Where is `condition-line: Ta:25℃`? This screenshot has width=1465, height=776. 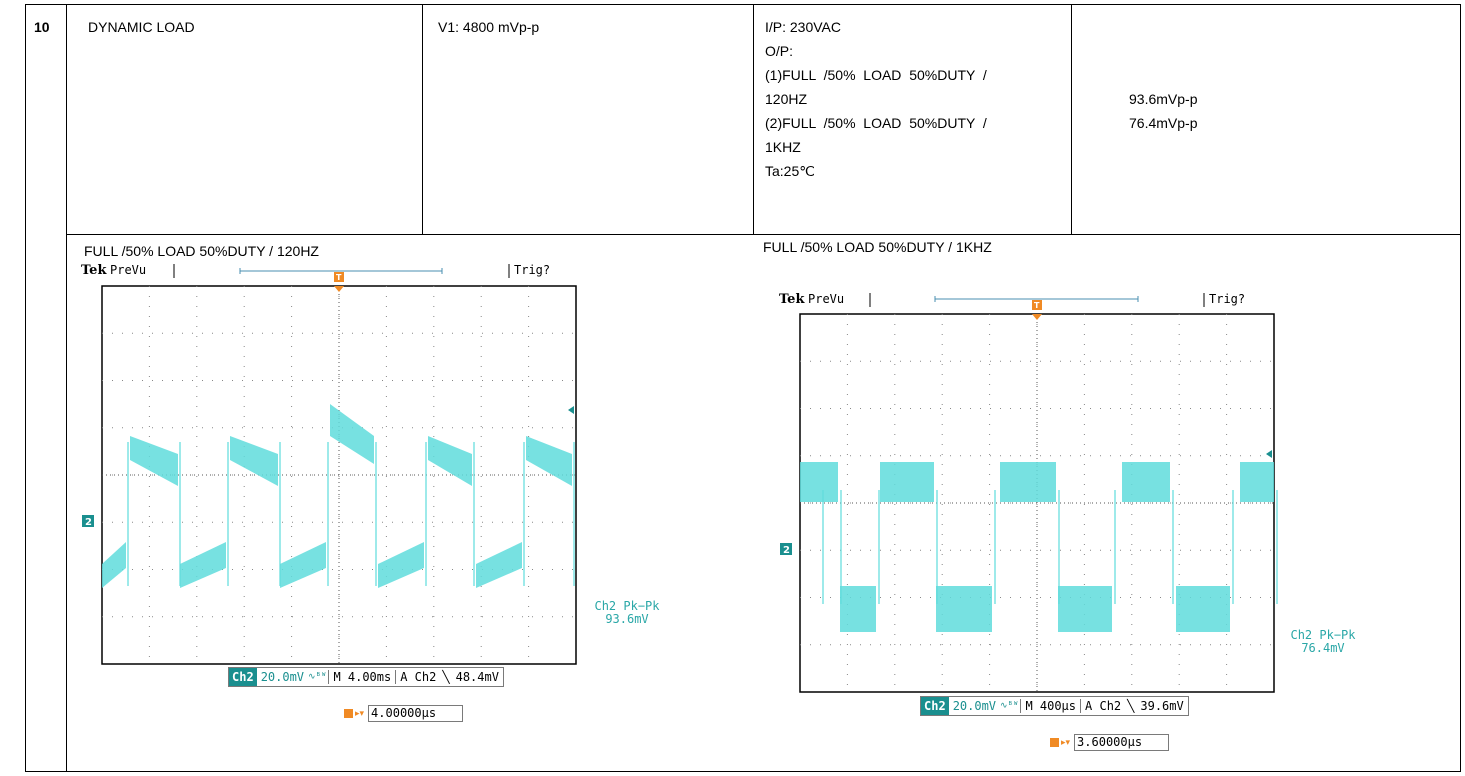 condition-line: Ta:25℃ is located at coordinates (790, 171).